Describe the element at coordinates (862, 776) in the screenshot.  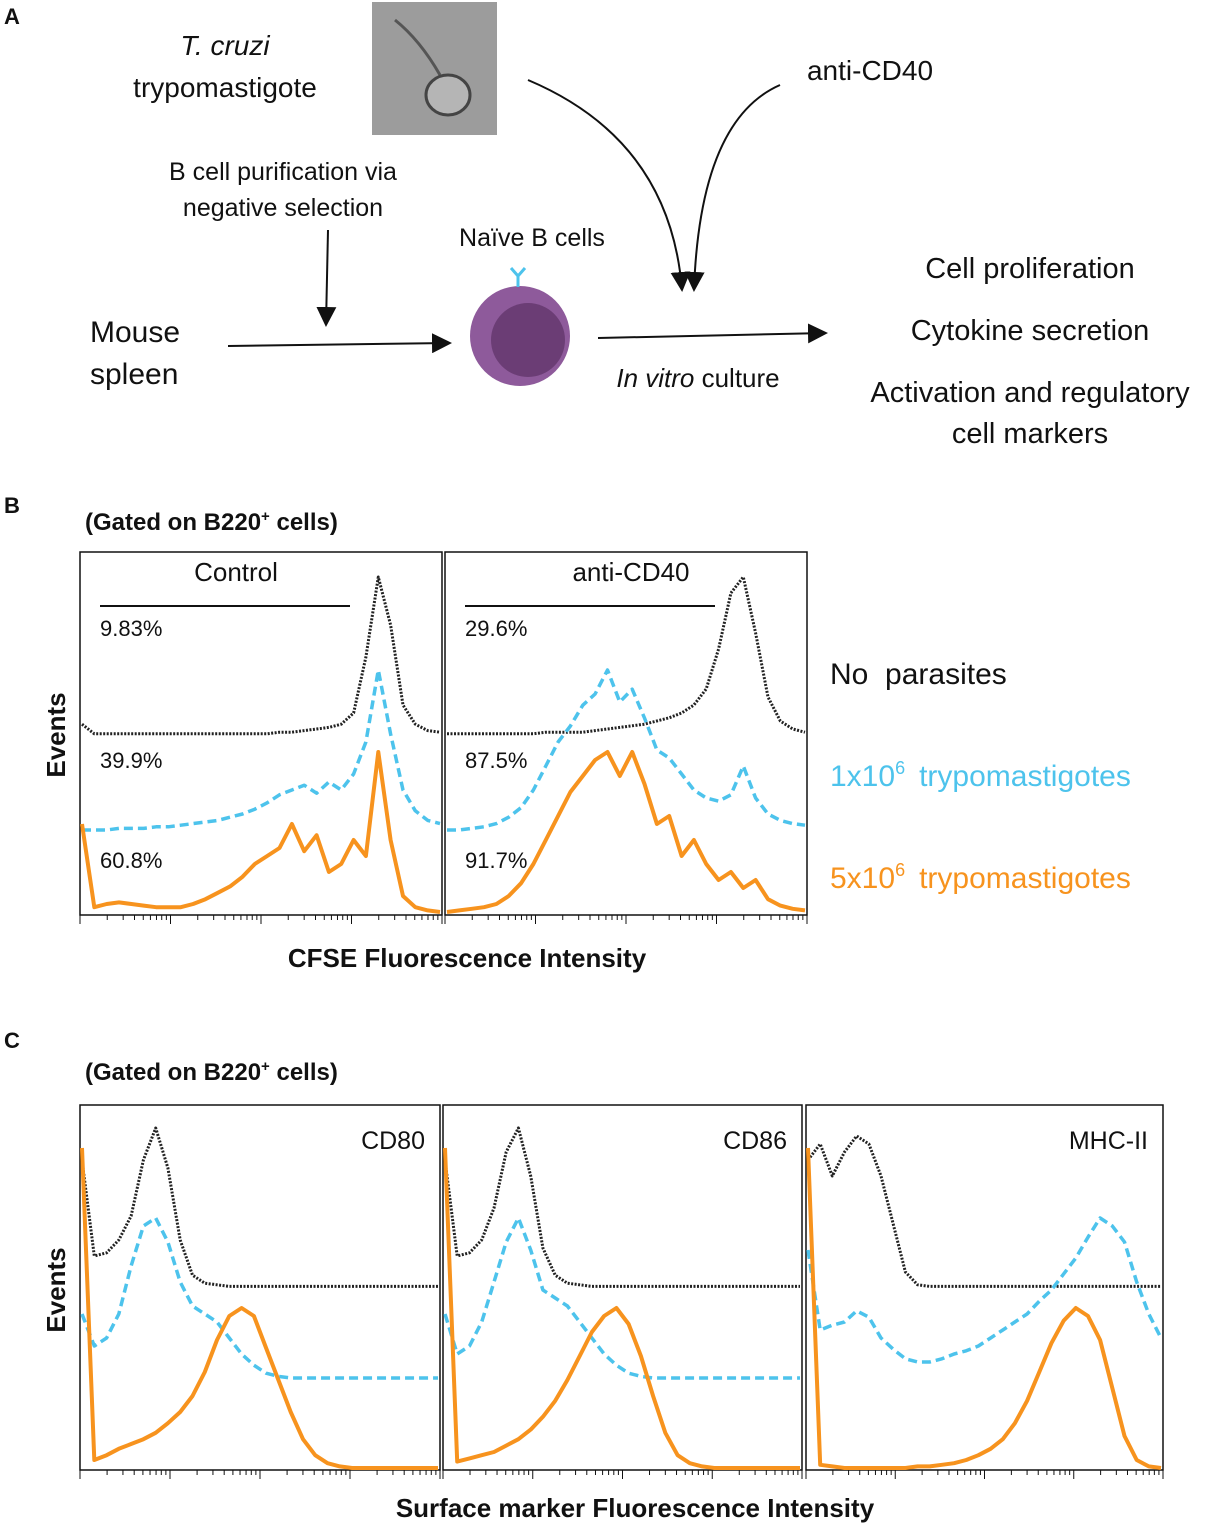
I see `legend-text: 1x10` at that location.